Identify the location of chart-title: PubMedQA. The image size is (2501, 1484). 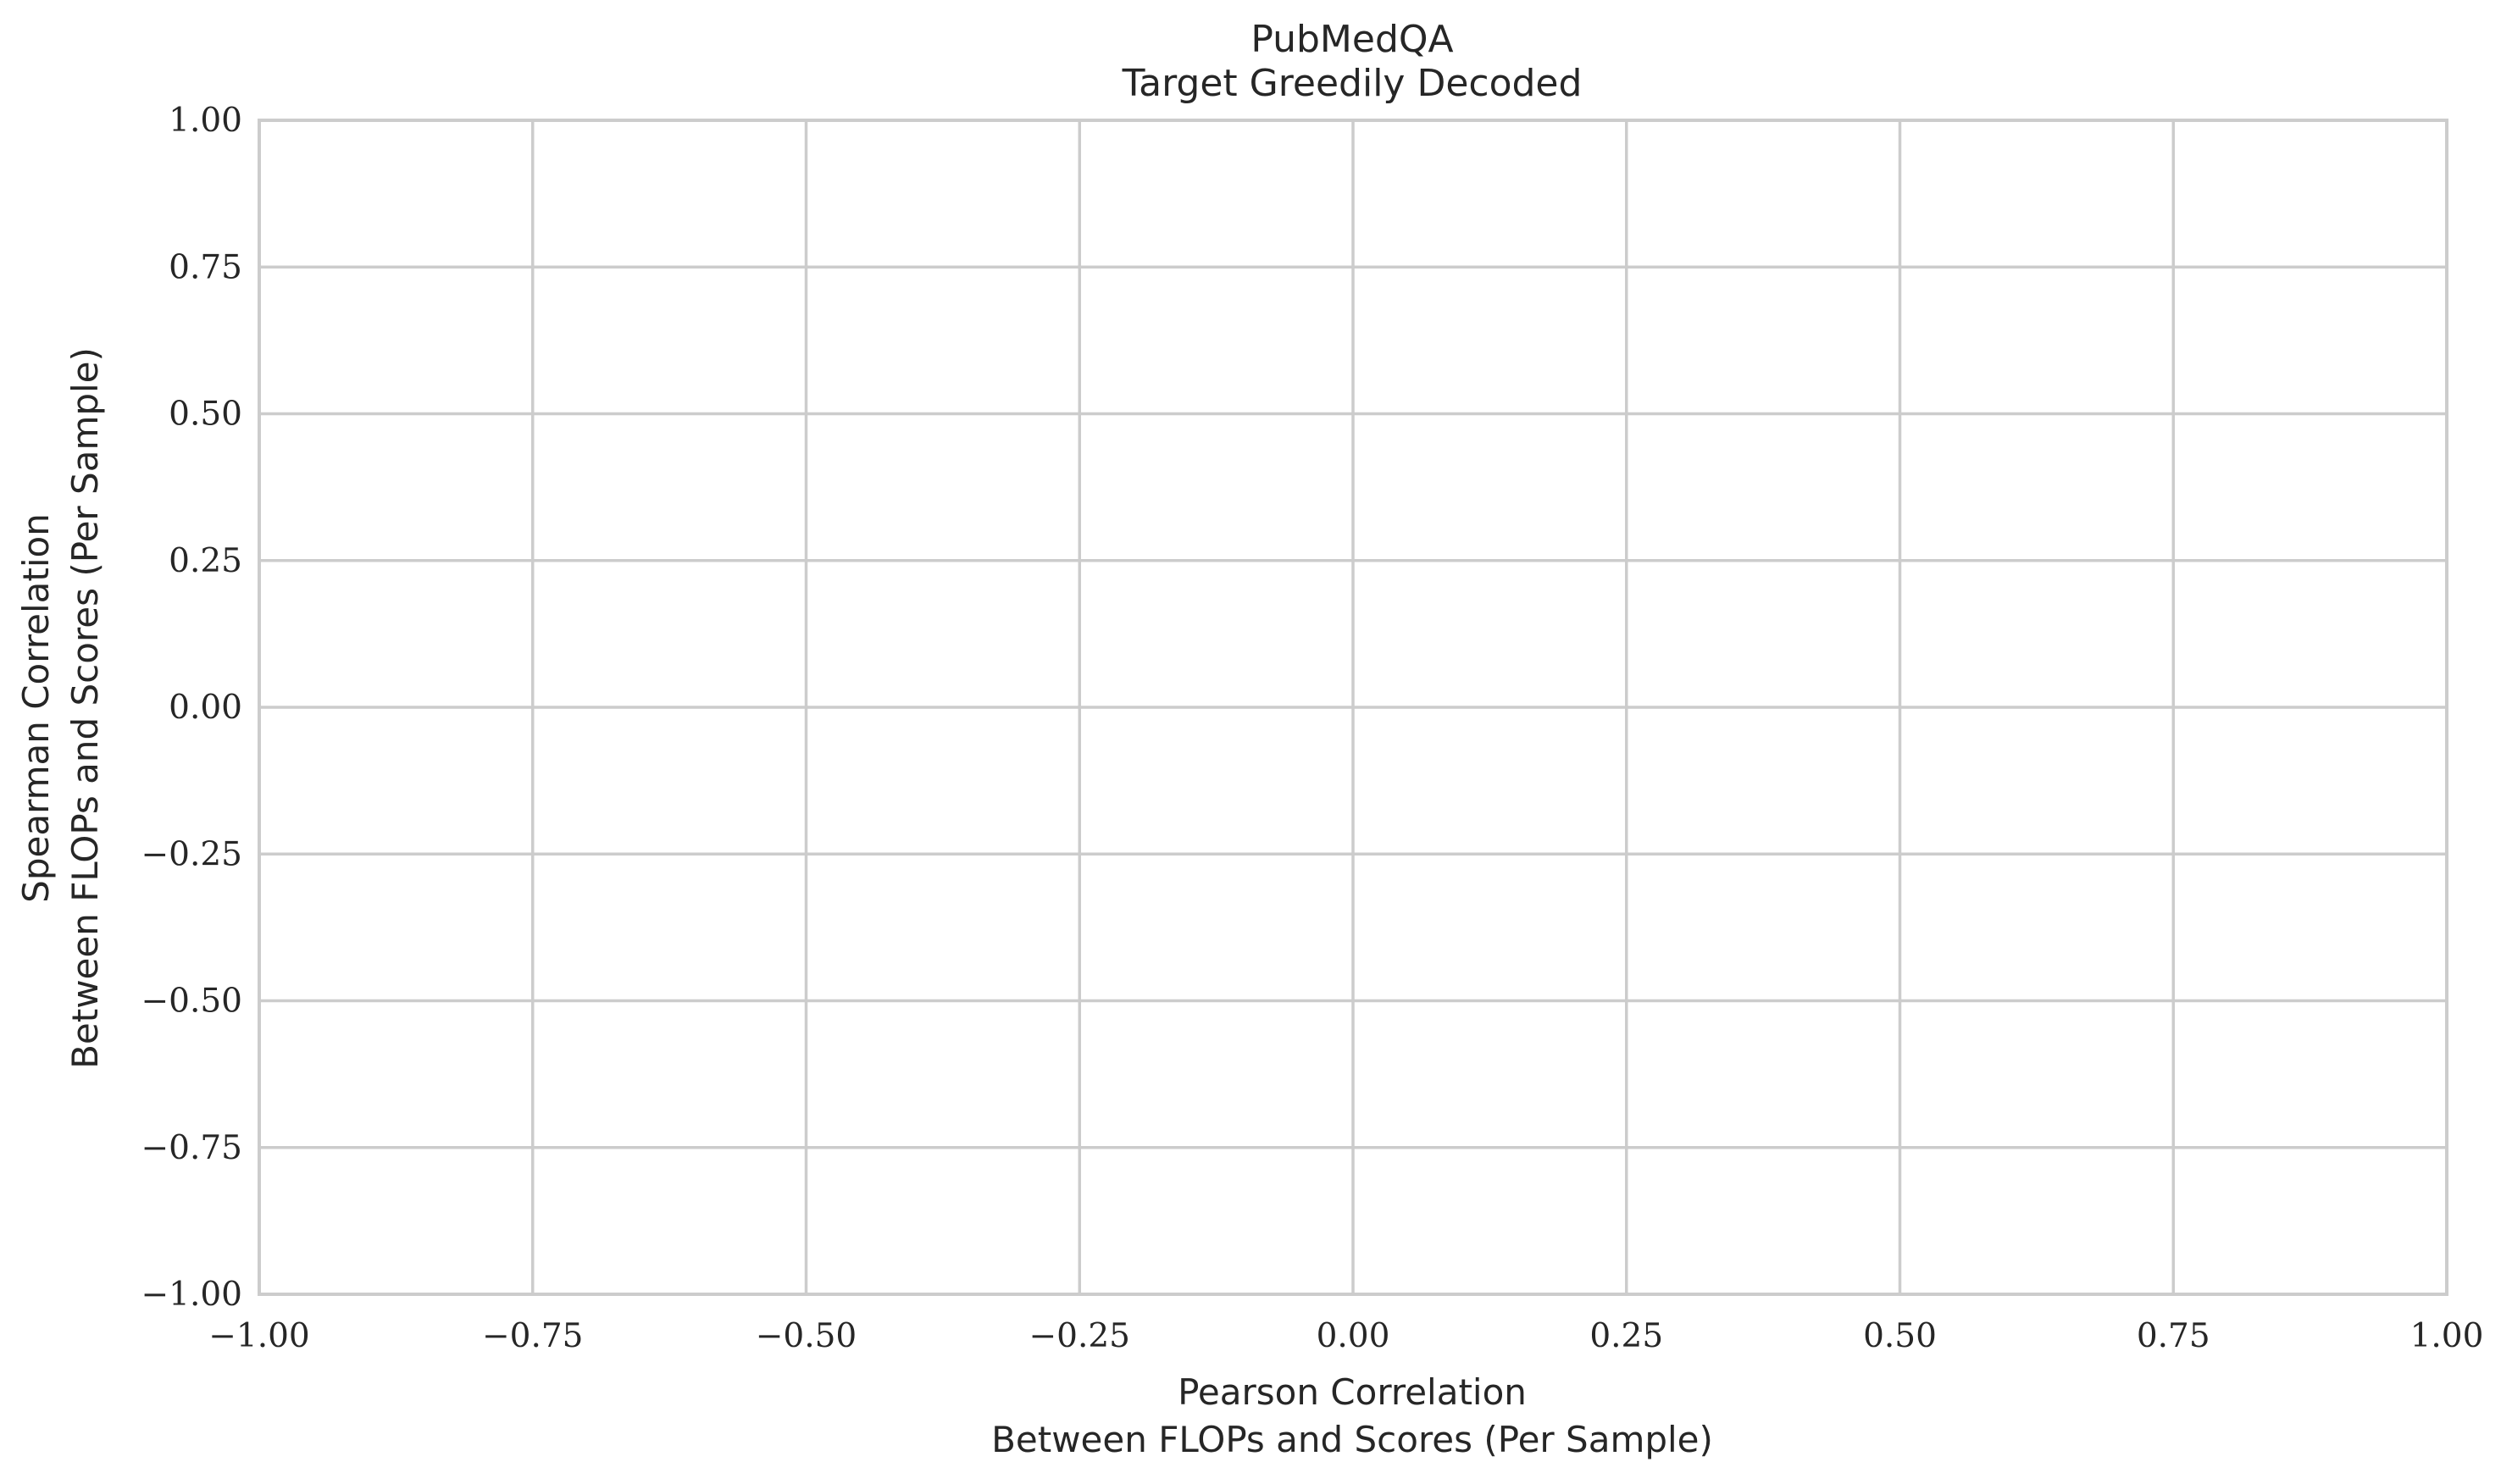
(1351, 39).